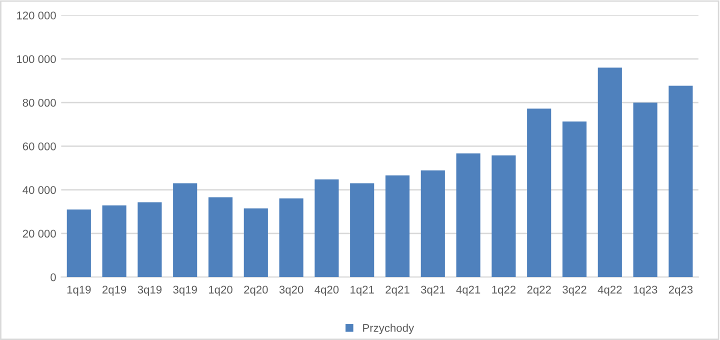 This screenshot has height=340, width=720. I want to click on x-tick-label: 4q22, so click(610, 291).